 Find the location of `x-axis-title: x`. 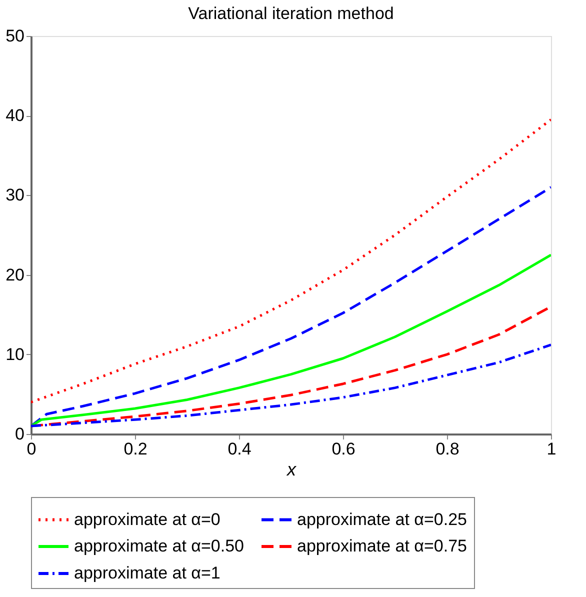

x-axis-title: x is located at coordinates (291, 470).